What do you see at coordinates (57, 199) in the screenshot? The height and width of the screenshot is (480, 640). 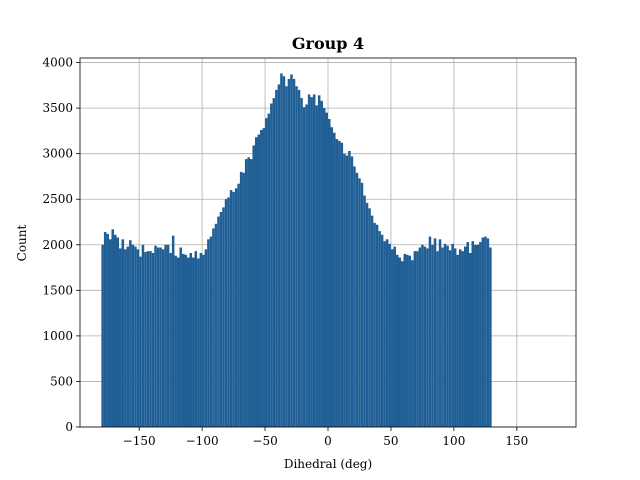 I see `y-tick-label: 2500` at bounding box center [57, 199].